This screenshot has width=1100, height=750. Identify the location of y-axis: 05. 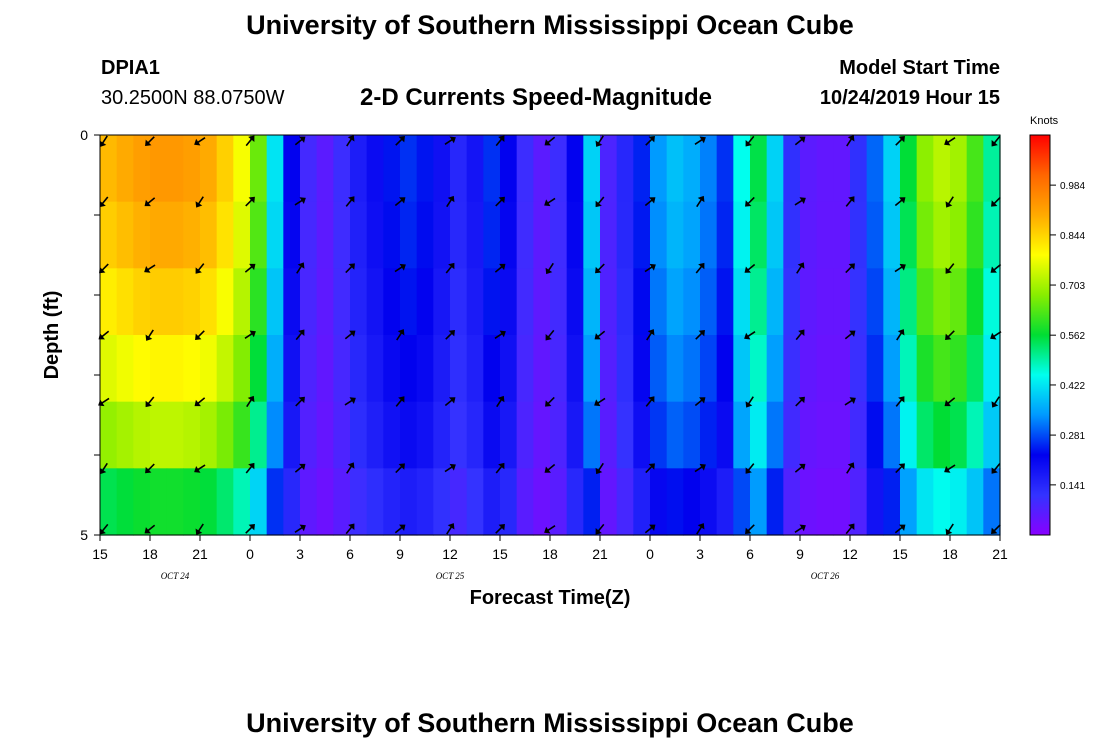
(90, 335).